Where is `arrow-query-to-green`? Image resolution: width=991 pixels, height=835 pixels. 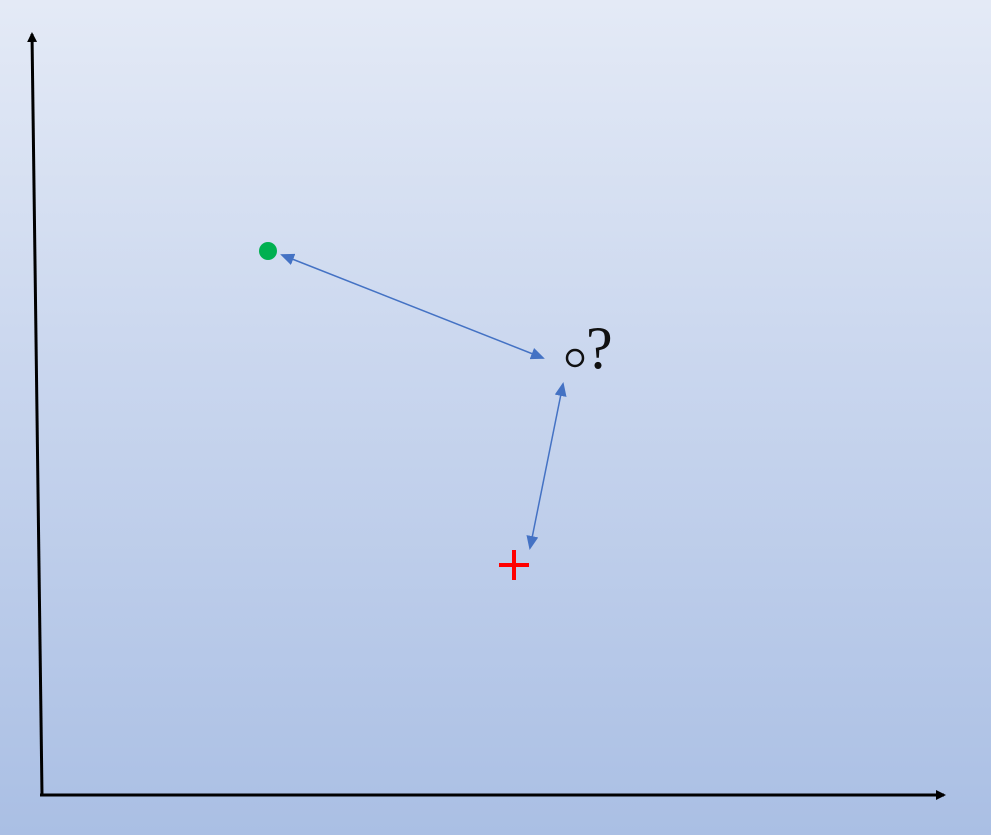 arrow-query-to-green is located at coordinates (412, 306).